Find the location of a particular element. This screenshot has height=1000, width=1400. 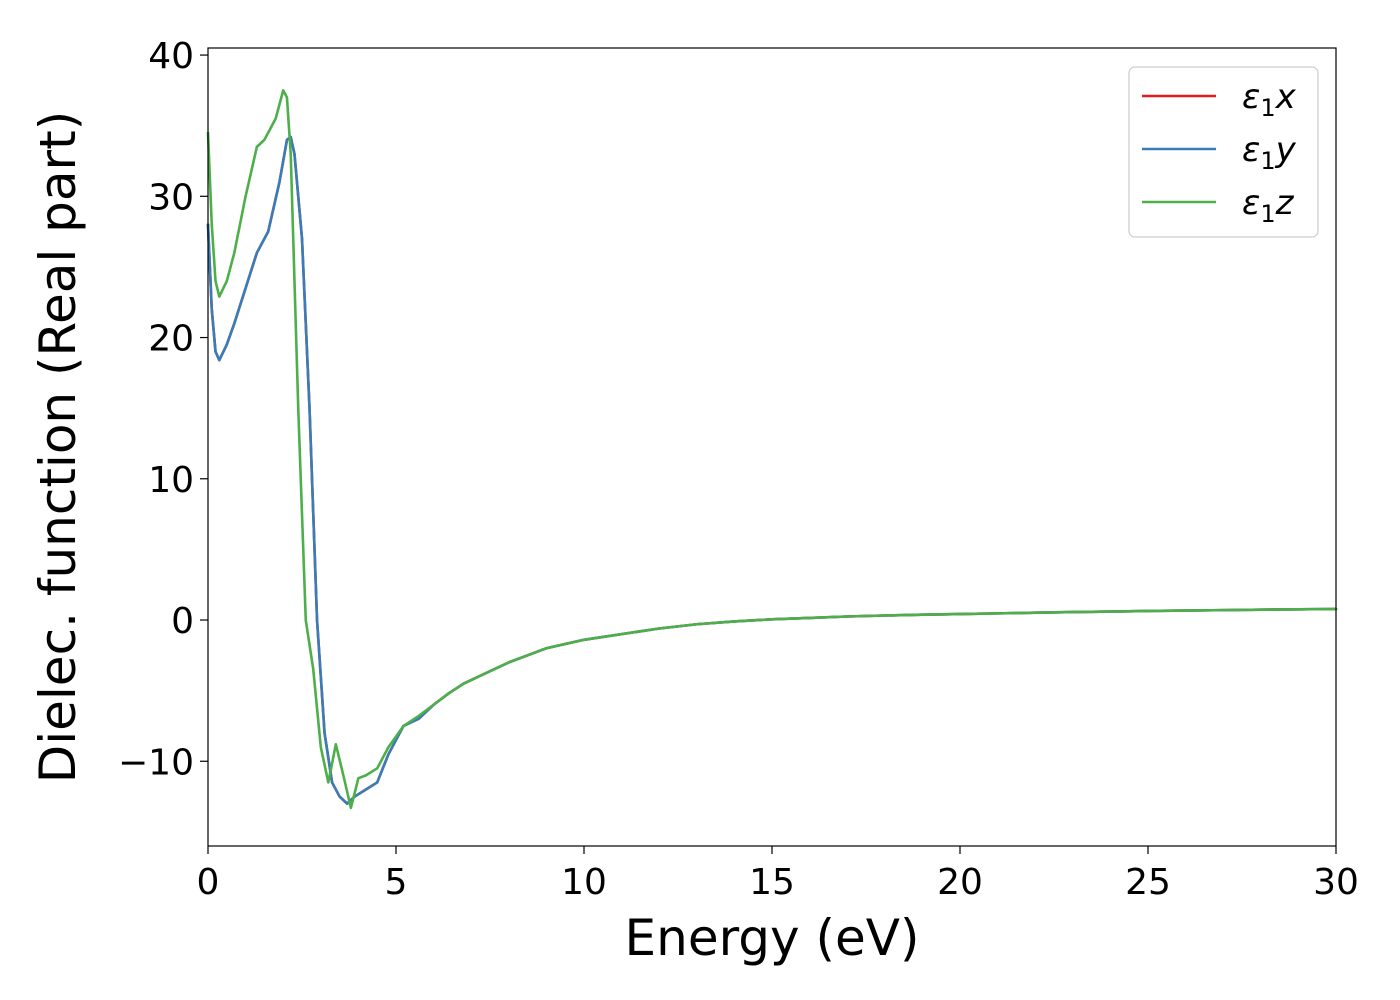

legend-suffix: z is located at coordinates (1285, 203).